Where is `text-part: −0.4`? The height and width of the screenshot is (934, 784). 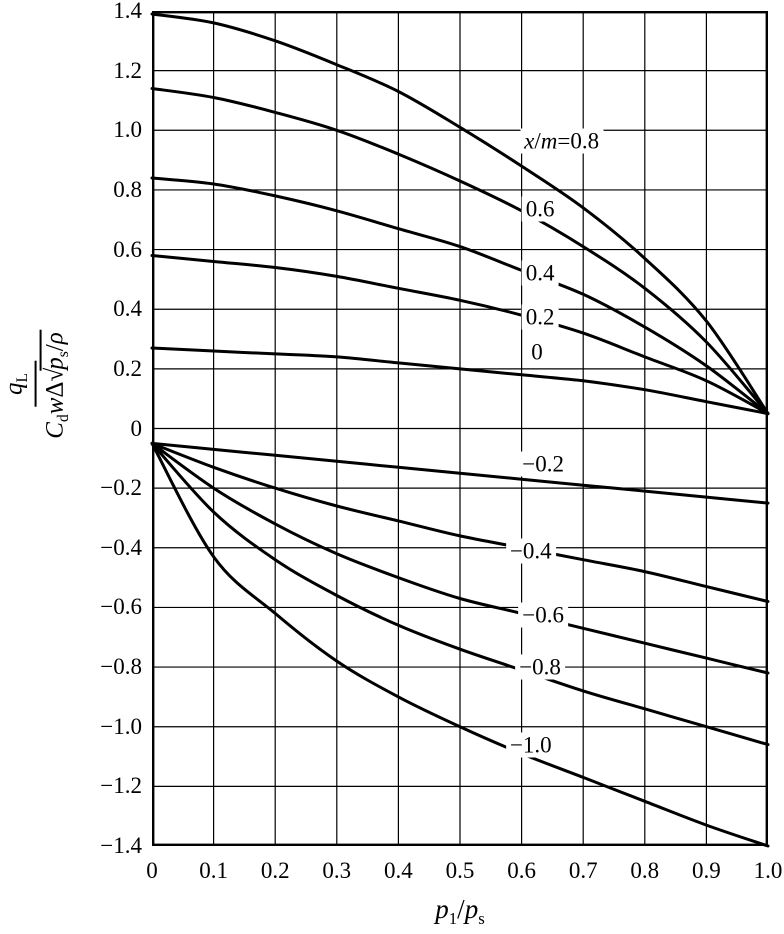
text-part: −0.4 is located at coordinates (530, 551).